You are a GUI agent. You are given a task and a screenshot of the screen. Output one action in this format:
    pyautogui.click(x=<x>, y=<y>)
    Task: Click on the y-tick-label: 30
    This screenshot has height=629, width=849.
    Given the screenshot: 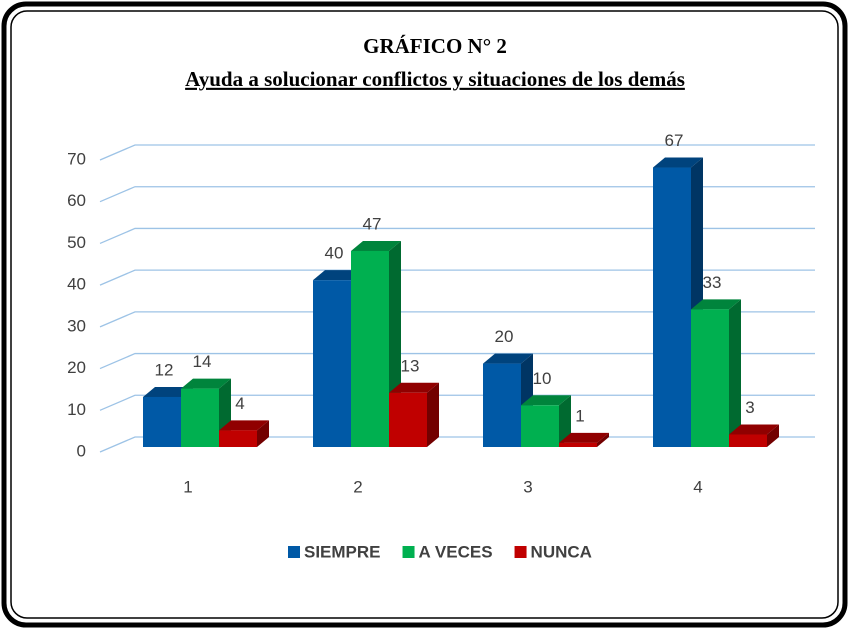 What is the action you would take?
    pyautogui.click(x=76, y=325)
    